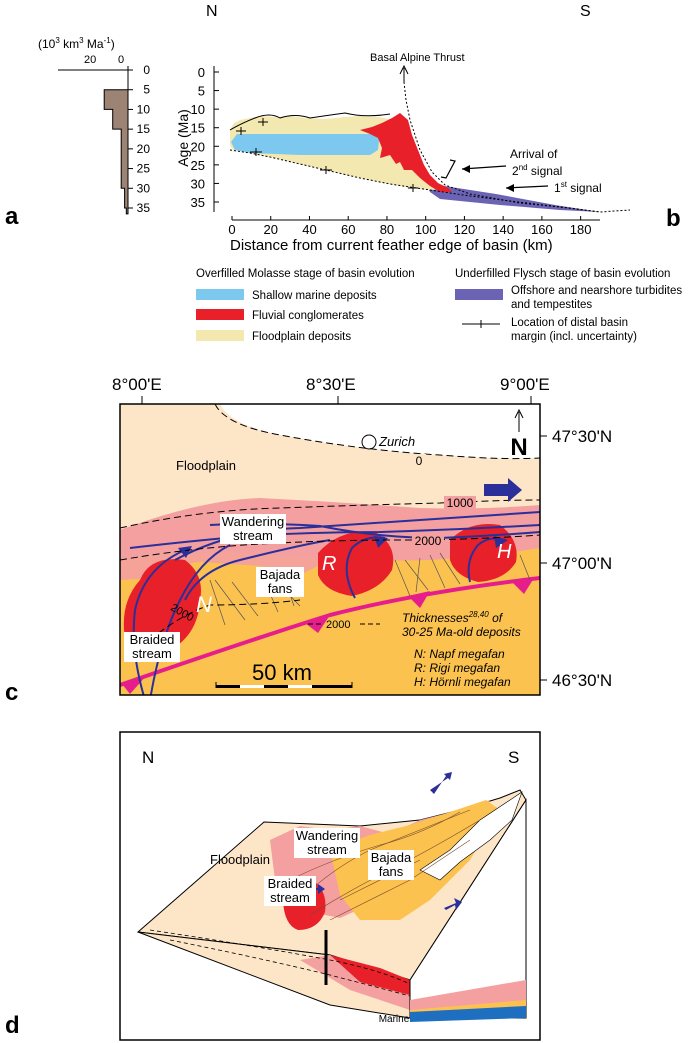 The height and width of the screenshot is (1043, 697). Describe the element at coordinates (461, 632) in the screenshot. I see `thickness-note-line2: 30-25 Ma-old deposits` at that location.